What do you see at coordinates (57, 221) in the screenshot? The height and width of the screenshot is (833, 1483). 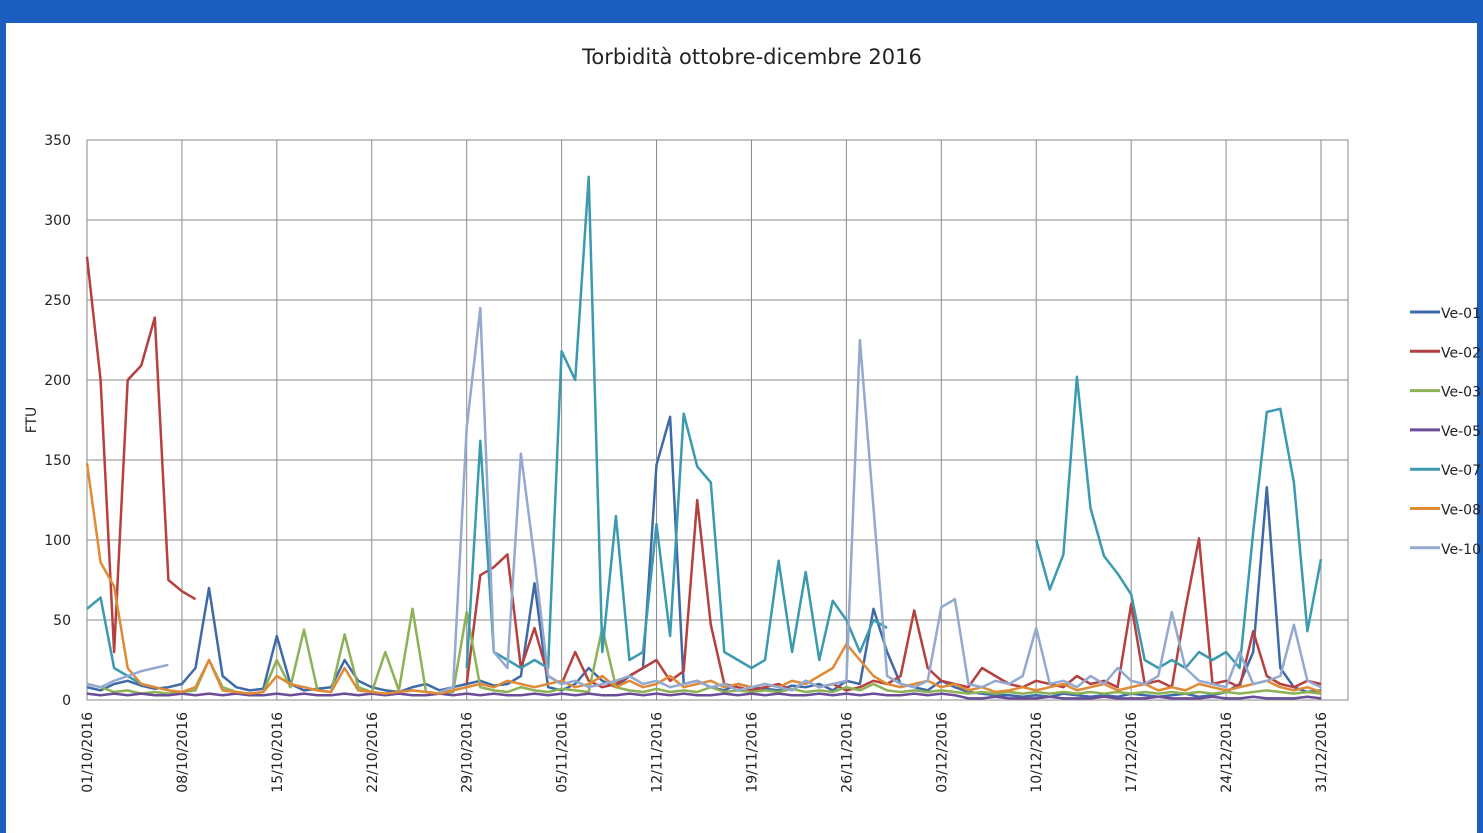 I see `y-tick-label: 300` at bounding box center [57, 221].